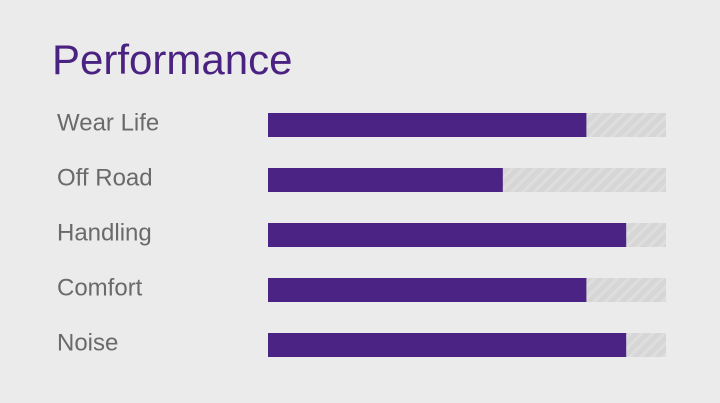 The height and width of the screenshot is (403, 720). I want to click on chart-title: Performance, so click(172, 59).